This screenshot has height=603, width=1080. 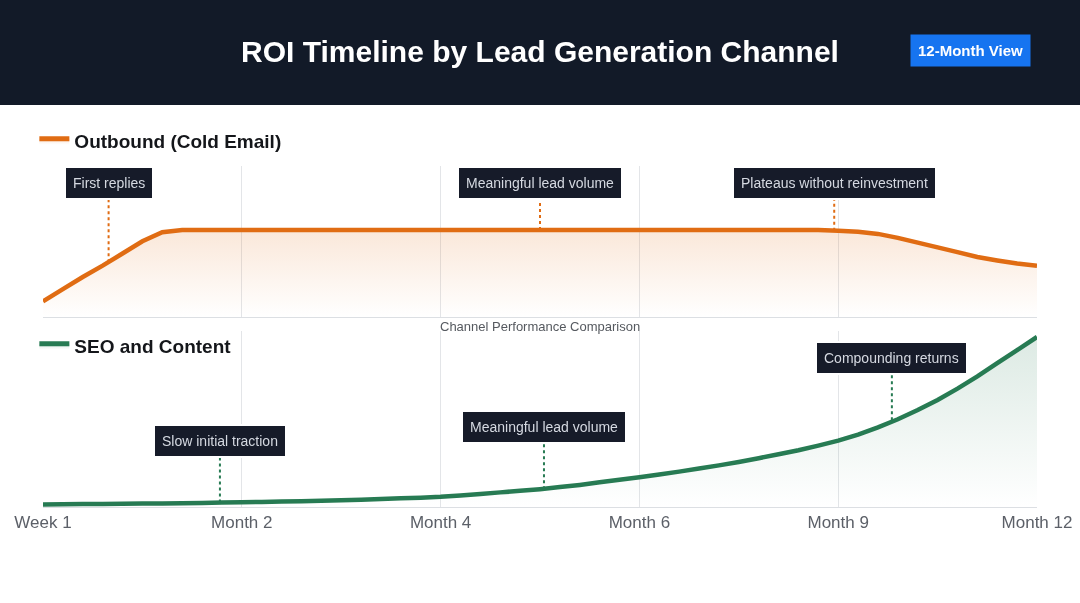 What do you see at coordinates (220, 441) in the screenshot?
I see `annotation: Slow initial traction` at bounding box center [220, 441].